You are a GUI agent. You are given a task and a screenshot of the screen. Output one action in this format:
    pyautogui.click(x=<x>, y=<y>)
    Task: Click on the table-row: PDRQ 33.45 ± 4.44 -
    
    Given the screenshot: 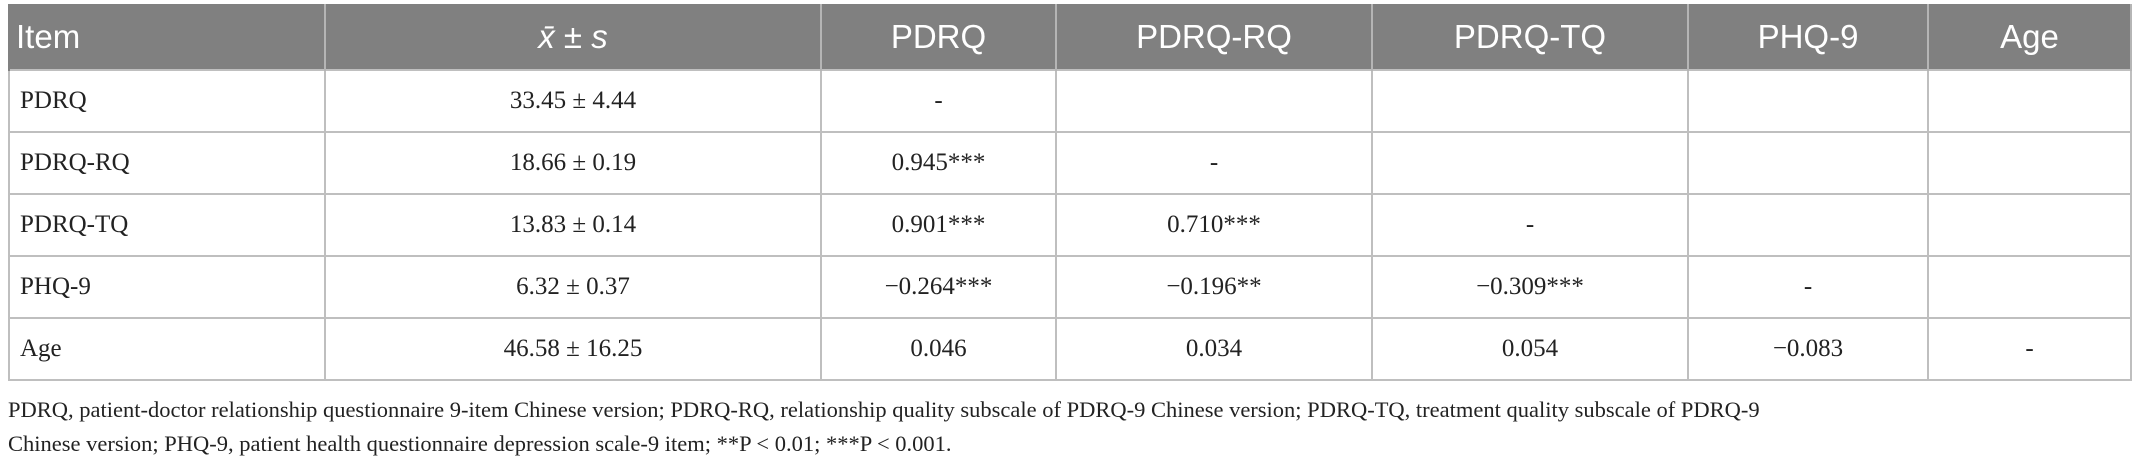 What is the action you would take?
    pyautogui.click(x=1070, y=101)
    